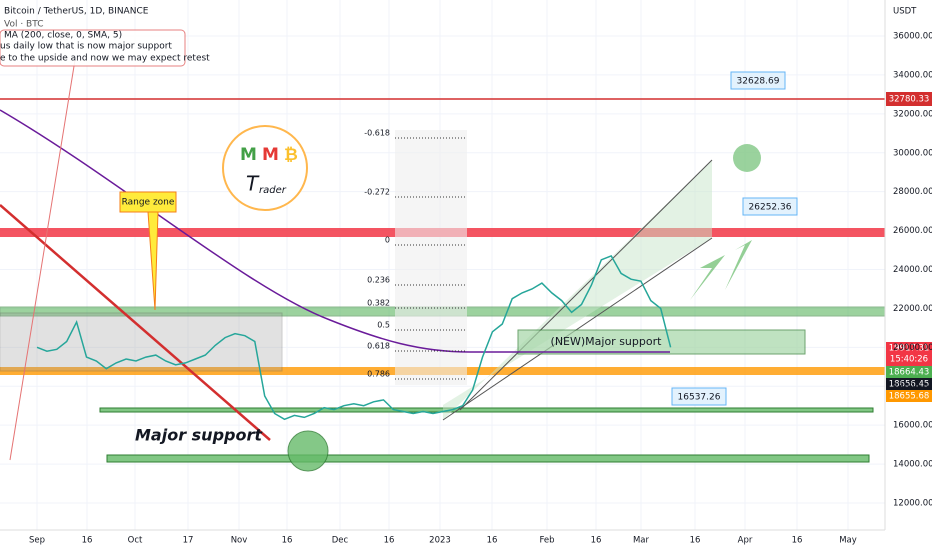 The height and width of the screenshot is (550, 932). I want to click on x-tick-label: 2023, so click(440, 541).